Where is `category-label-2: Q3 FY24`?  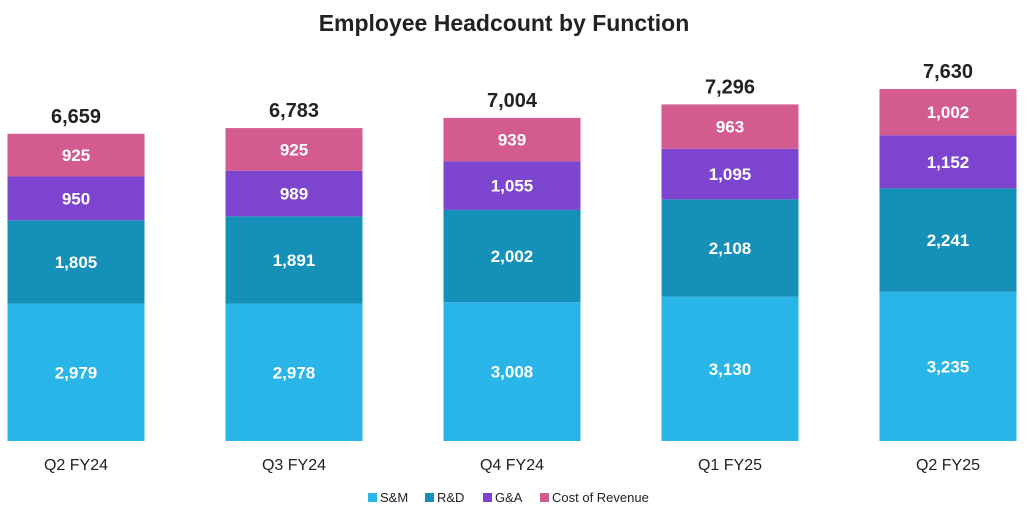
category-label-2: Q3 FY24 is located at coordinates (294, 465).